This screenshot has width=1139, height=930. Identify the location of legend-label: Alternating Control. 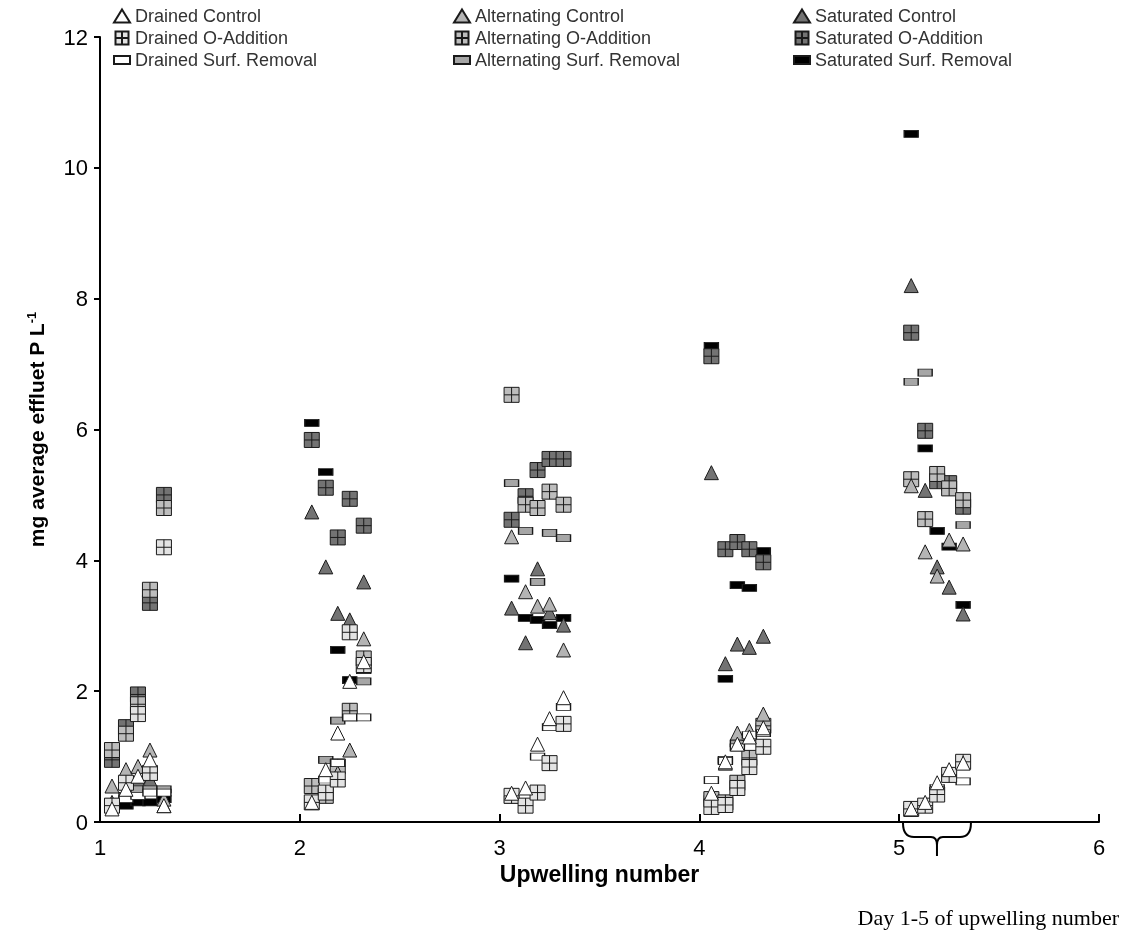
(550, 16).